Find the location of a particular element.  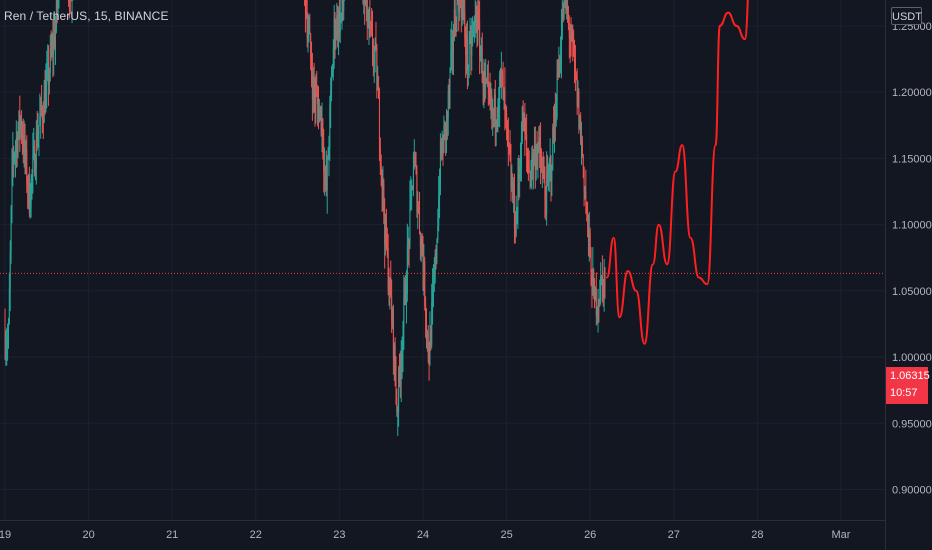

currency-unit-badge: USDT is located at coordinates (906, 16).